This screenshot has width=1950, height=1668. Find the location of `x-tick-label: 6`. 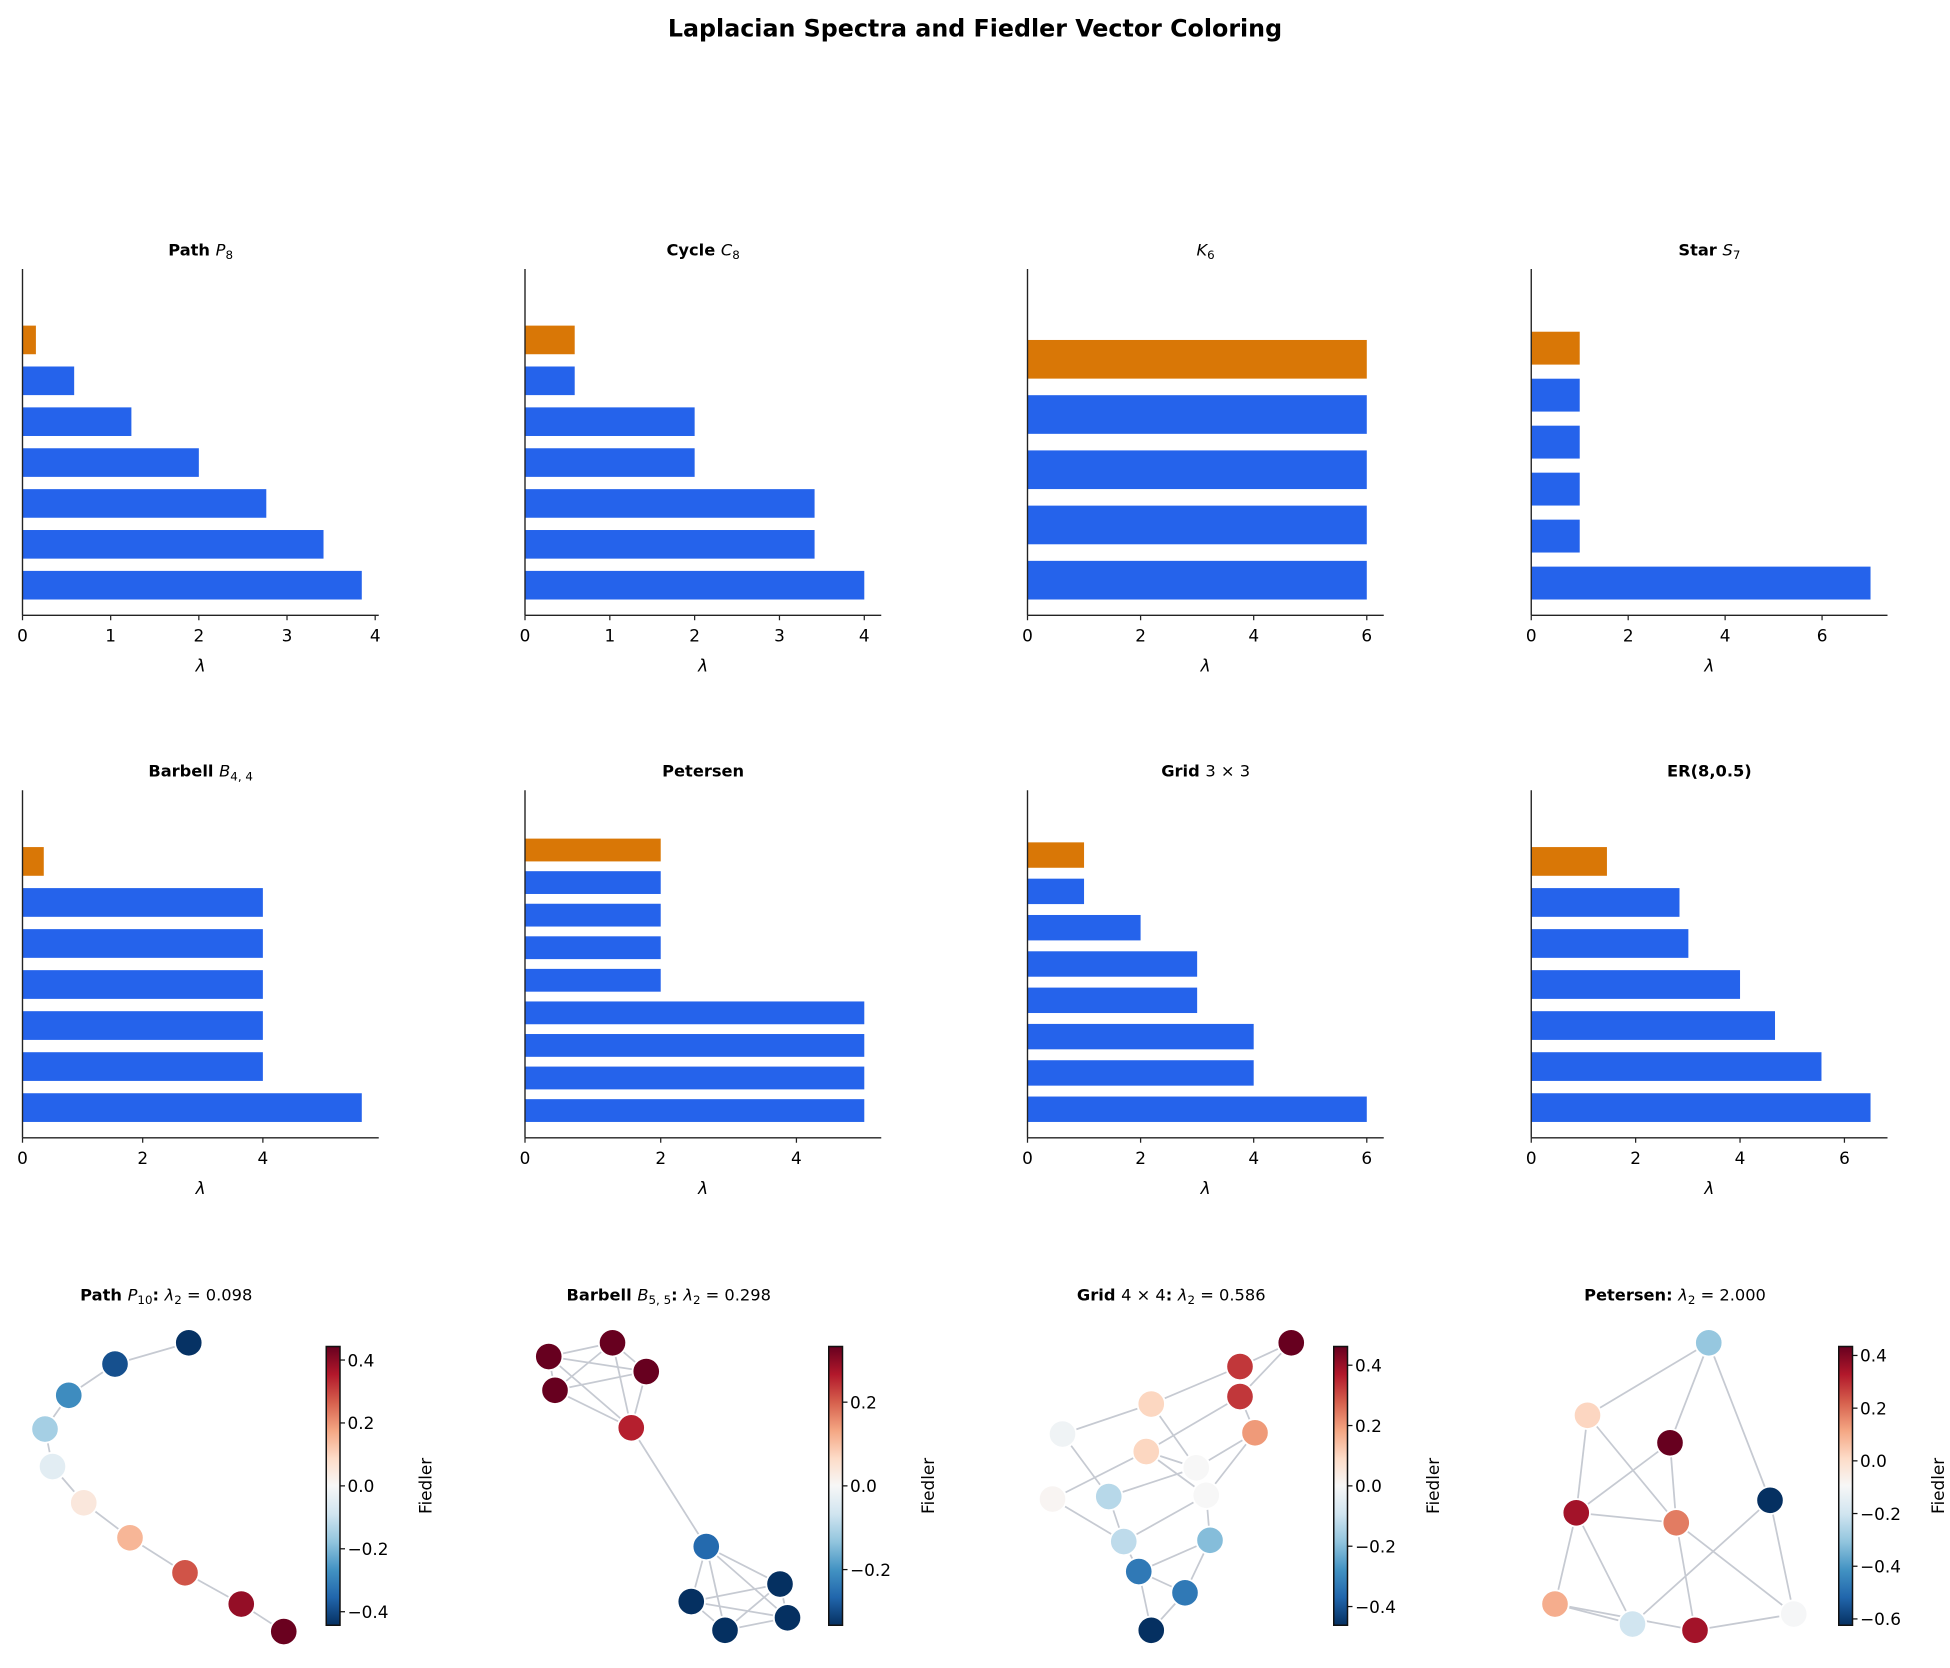

x-tick-label: 6 is located at coordinates (1822, 636).